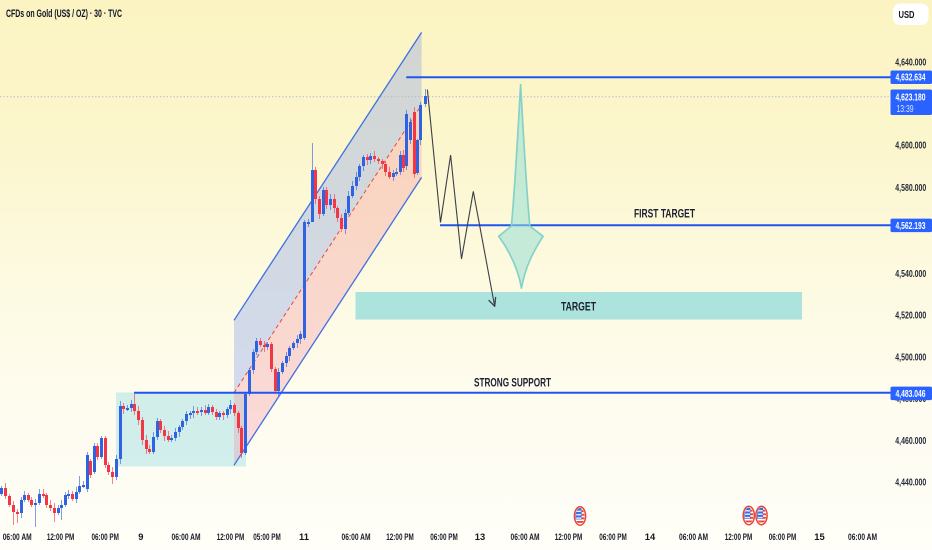 The width and height of the screenshot is (932, 550). I want to click on svg-text: STRONG SUPPORT, so click(512, 384).